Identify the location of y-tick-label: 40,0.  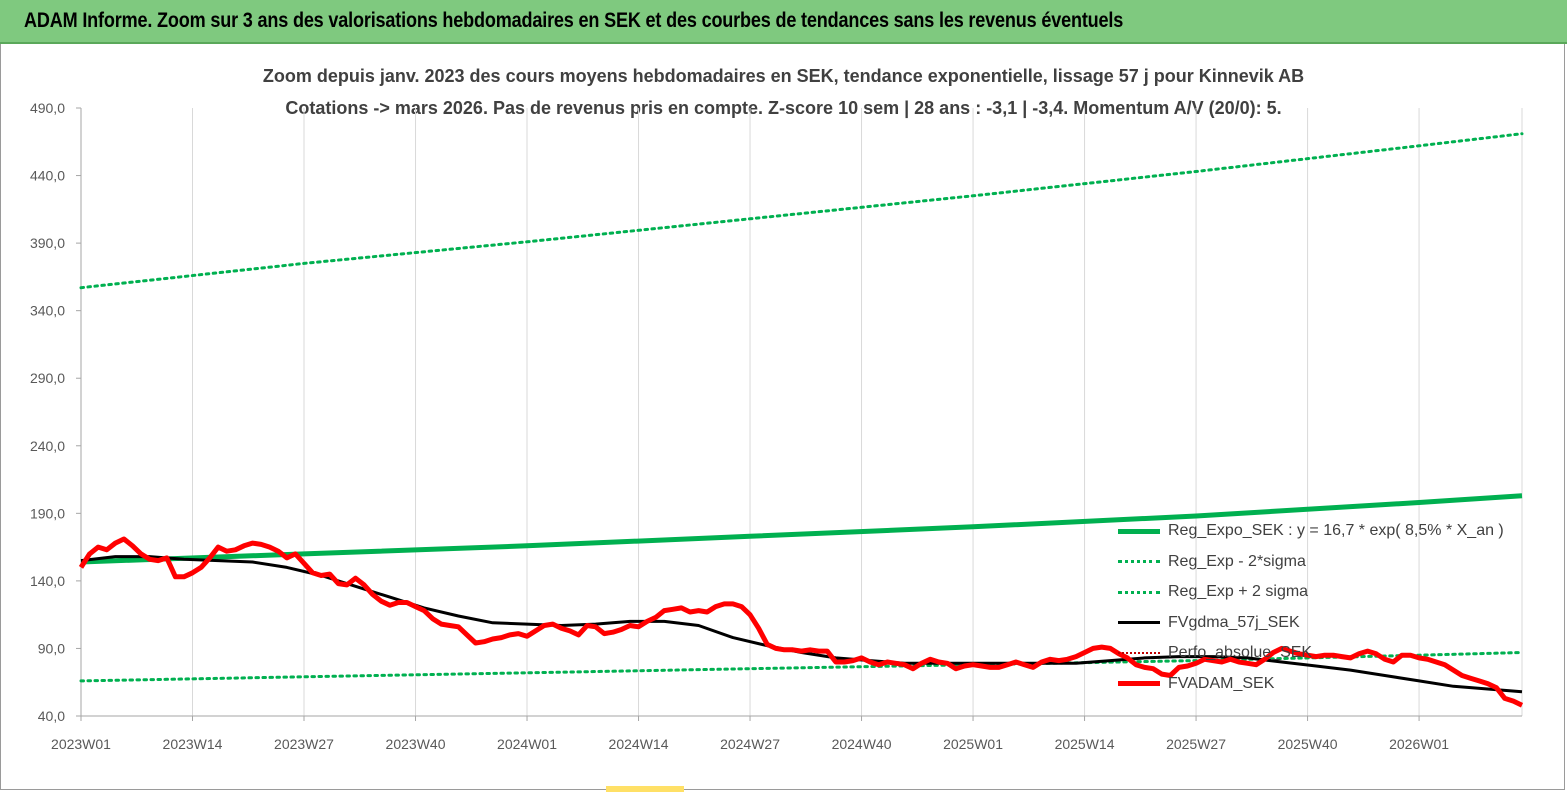
(51, 716).